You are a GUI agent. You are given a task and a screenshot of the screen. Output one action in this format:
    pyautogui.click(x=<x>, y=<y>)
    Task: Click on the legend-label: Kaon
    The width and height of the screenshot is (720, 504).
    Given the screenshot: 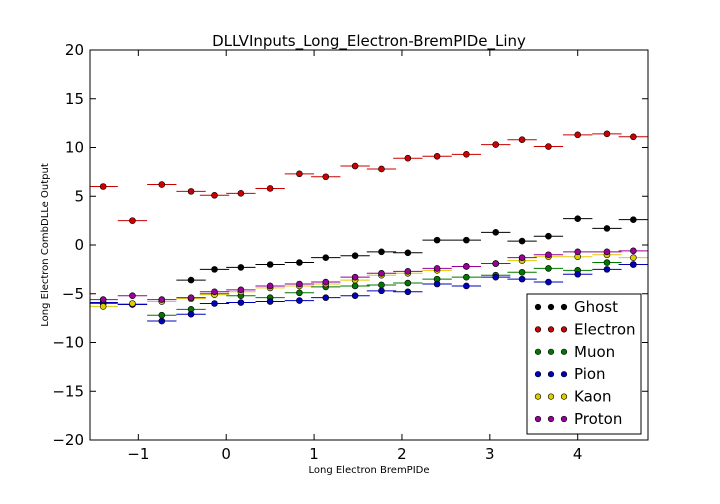 What is the action you would take?
    pyautogui.click(x=592, y=397)
    